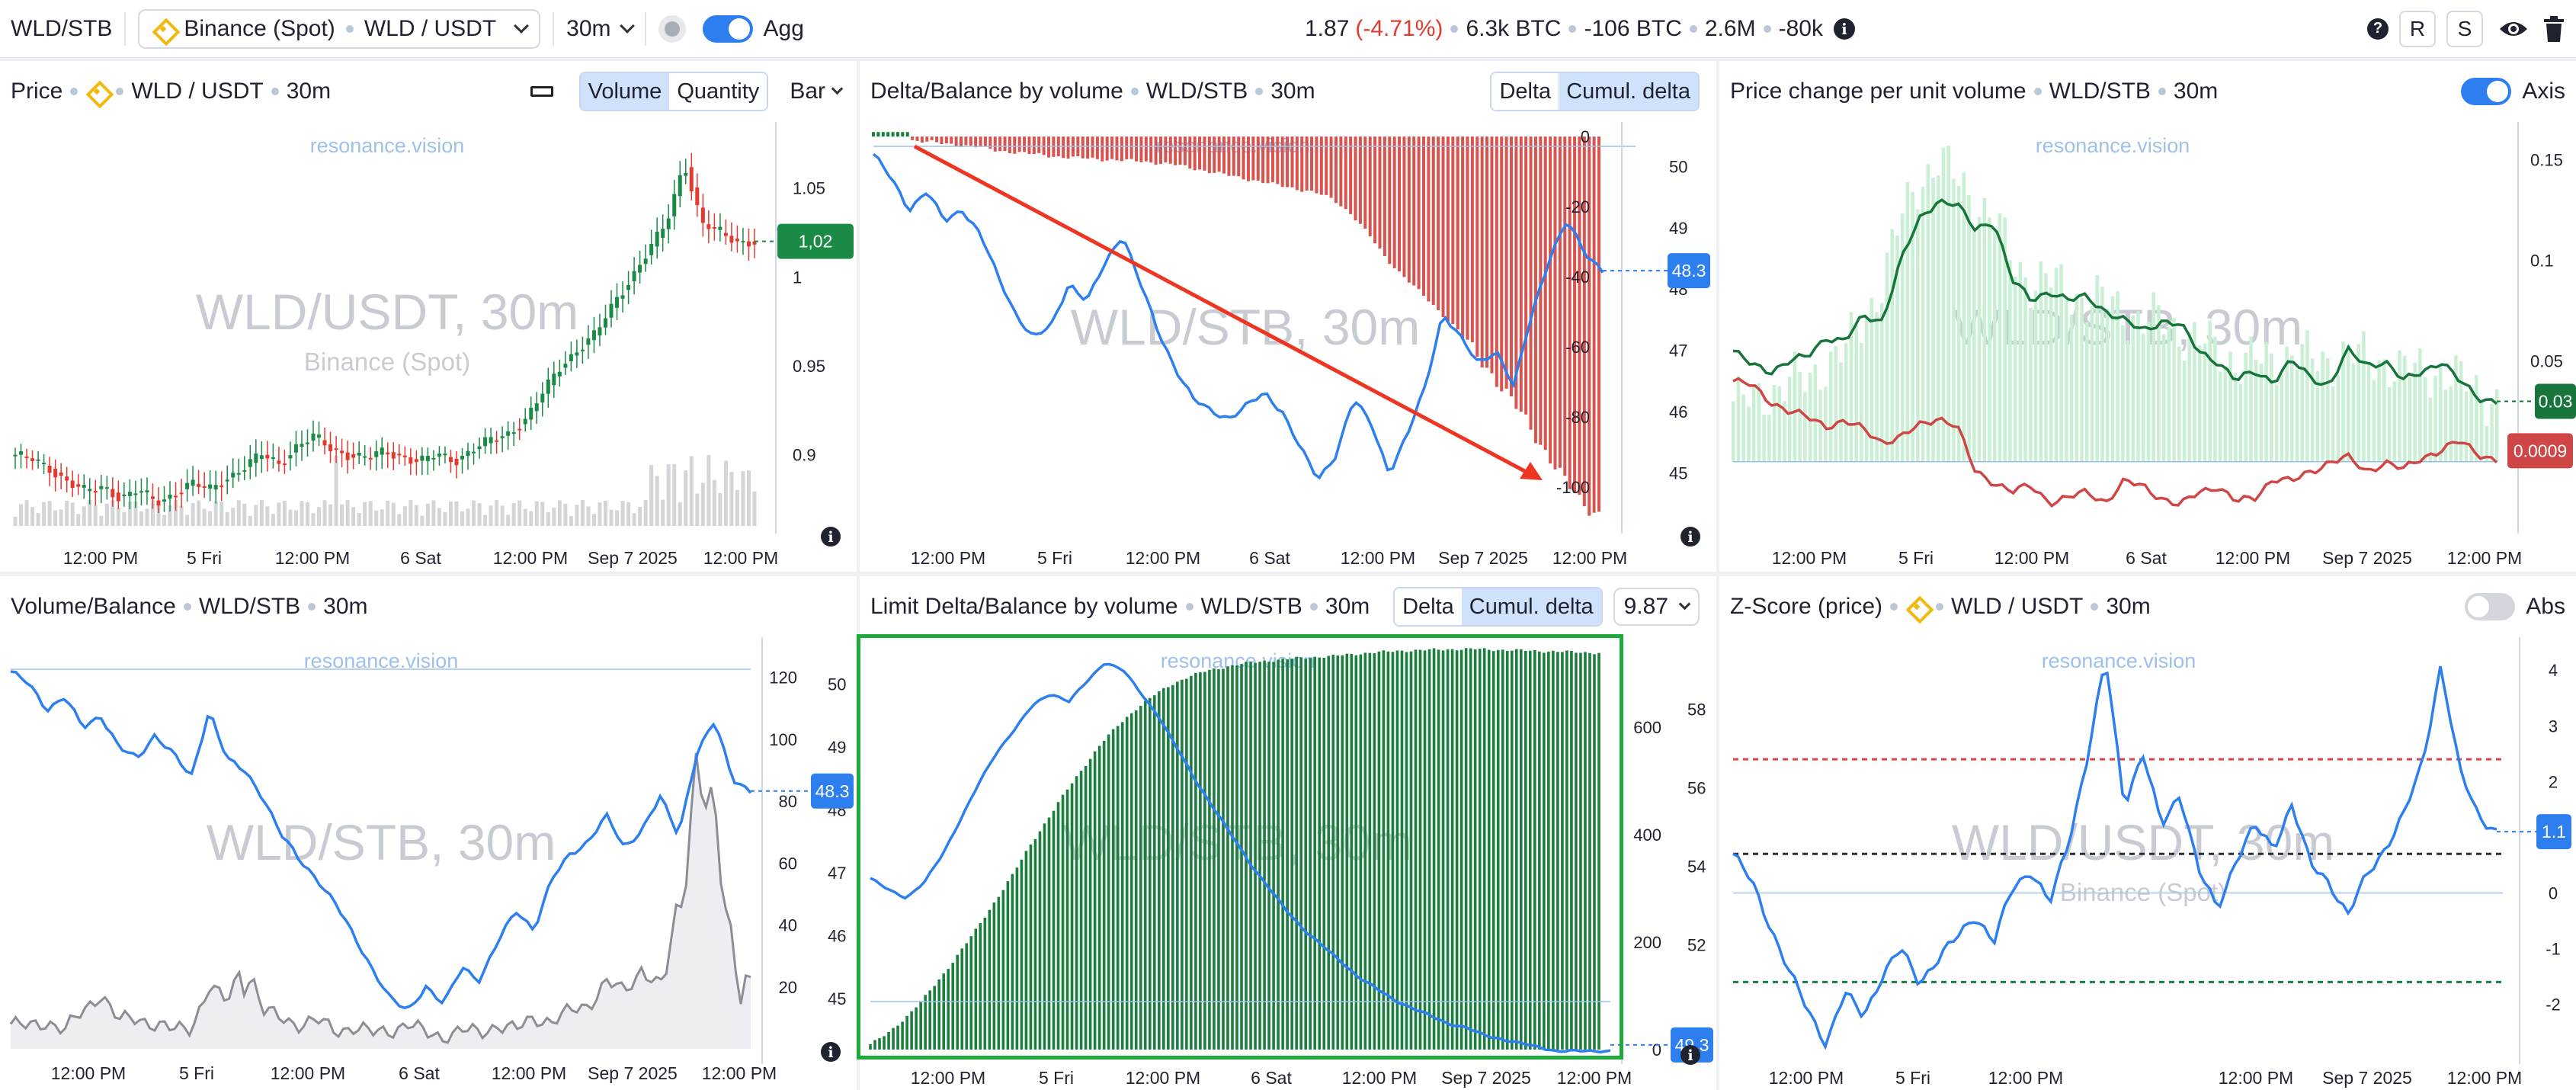 The image size is (2576, 1090). Describe the element at coordinates (2486, 91) in the screenshot. I see `axis-toggle` at that location.